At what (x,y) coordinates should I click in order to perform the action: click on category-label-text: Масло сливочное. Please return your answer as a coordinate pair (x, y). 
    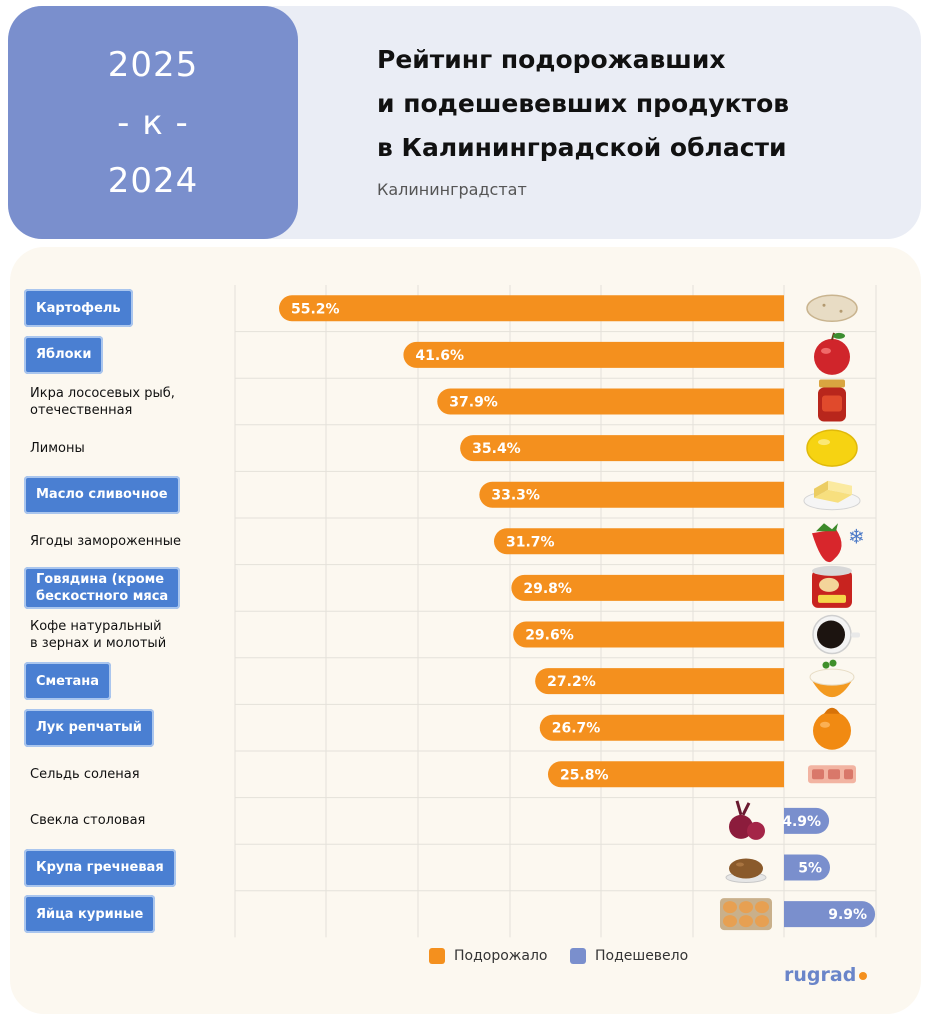
    Looking at the image, I should click on (102, 494).